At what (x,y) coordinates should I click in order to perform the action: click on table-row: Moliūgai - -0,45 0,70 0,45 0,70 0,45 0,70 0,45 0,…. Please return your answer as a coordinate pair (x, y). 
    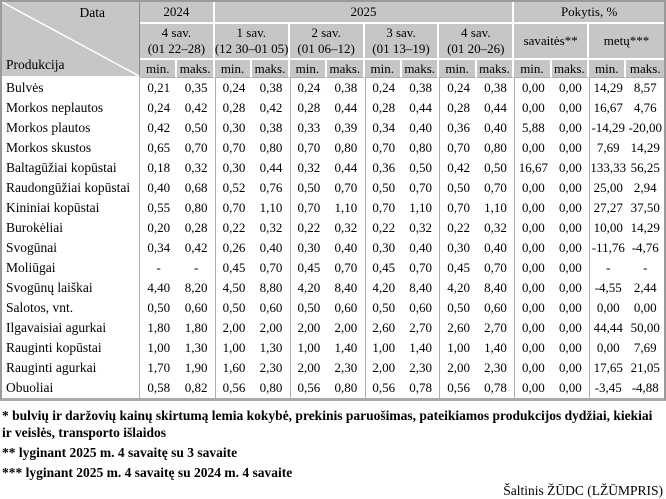
    Looking at the image, I should click on (333, 268).